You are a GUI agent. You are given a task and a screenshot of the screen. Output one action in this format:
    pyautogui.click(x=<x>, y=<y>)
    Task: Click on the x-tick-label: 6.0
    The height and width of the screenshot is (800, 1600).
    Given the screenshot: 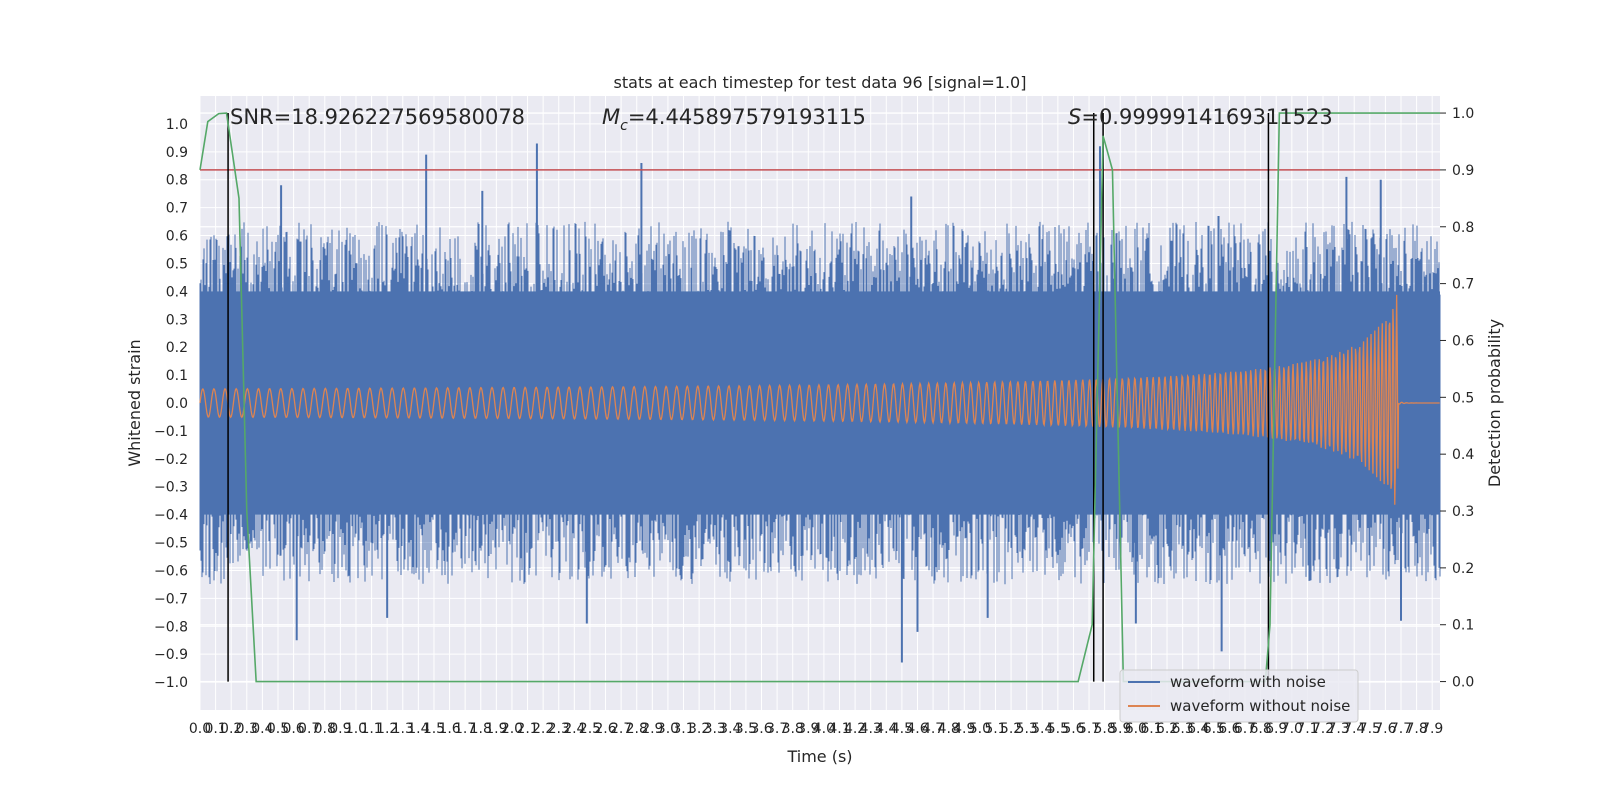 What is the action you would take?
    pyautogui.click(x=1136, y=729)
    